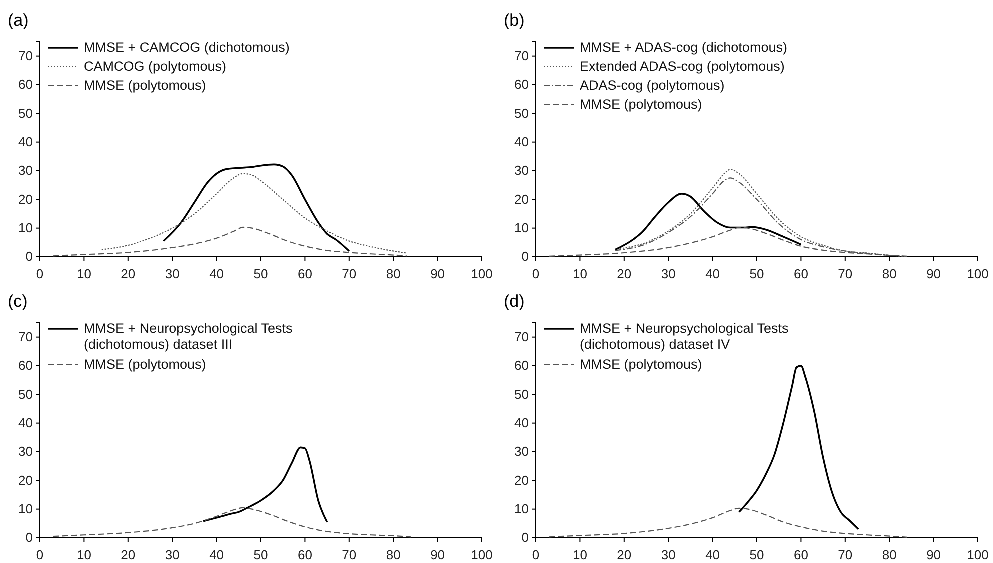 The image size is (993, 563). What do you see at coordinates (682, 66) in the screenshot?
I see `legend-label: Extended ADAS-cog (polytomous)` at bounding box center [682, 66].